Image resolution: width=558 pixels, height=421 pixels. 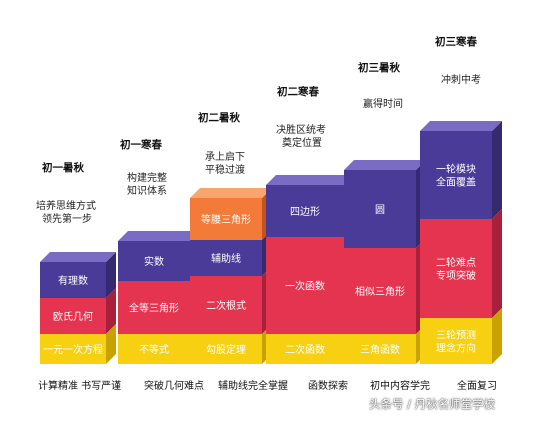 I want to click on stage-4-footer: 函数探索, so click(x=328, y=386).